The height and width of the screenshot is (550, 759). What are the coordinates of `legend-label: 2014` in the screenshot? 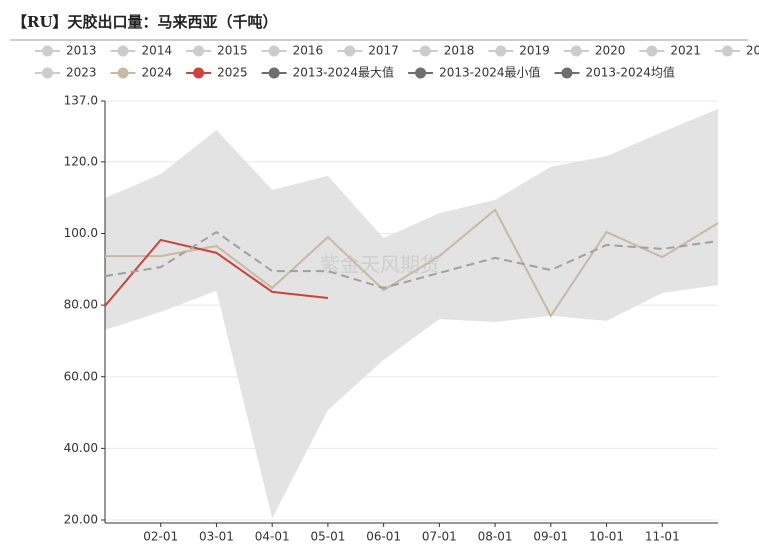 It's located at (157, 51).